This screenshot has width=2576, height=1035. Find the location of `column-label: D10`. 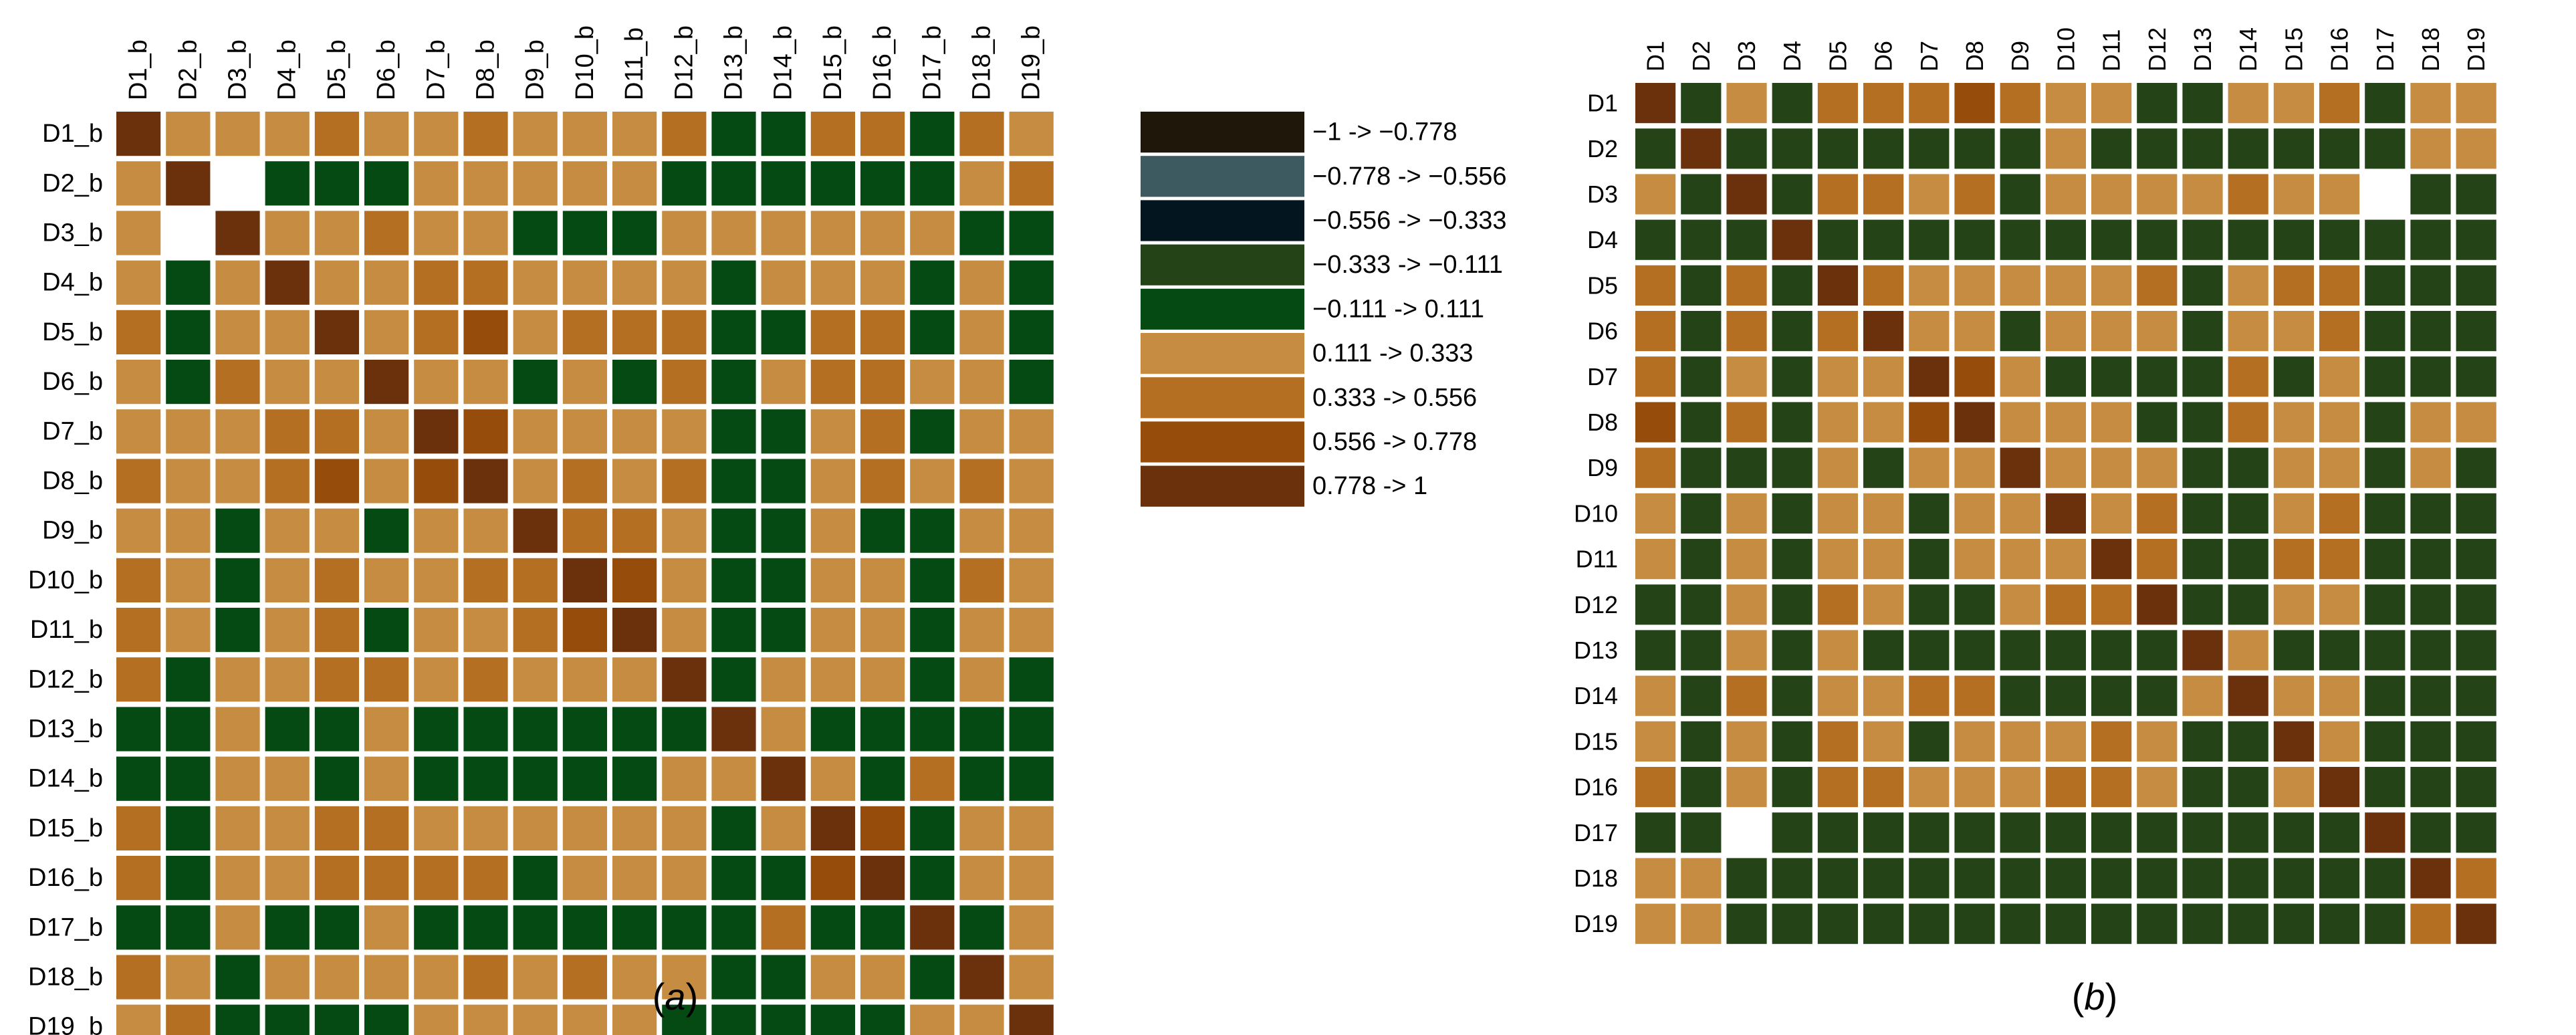

column-label: D10 is located at coordinates (2065, 49).